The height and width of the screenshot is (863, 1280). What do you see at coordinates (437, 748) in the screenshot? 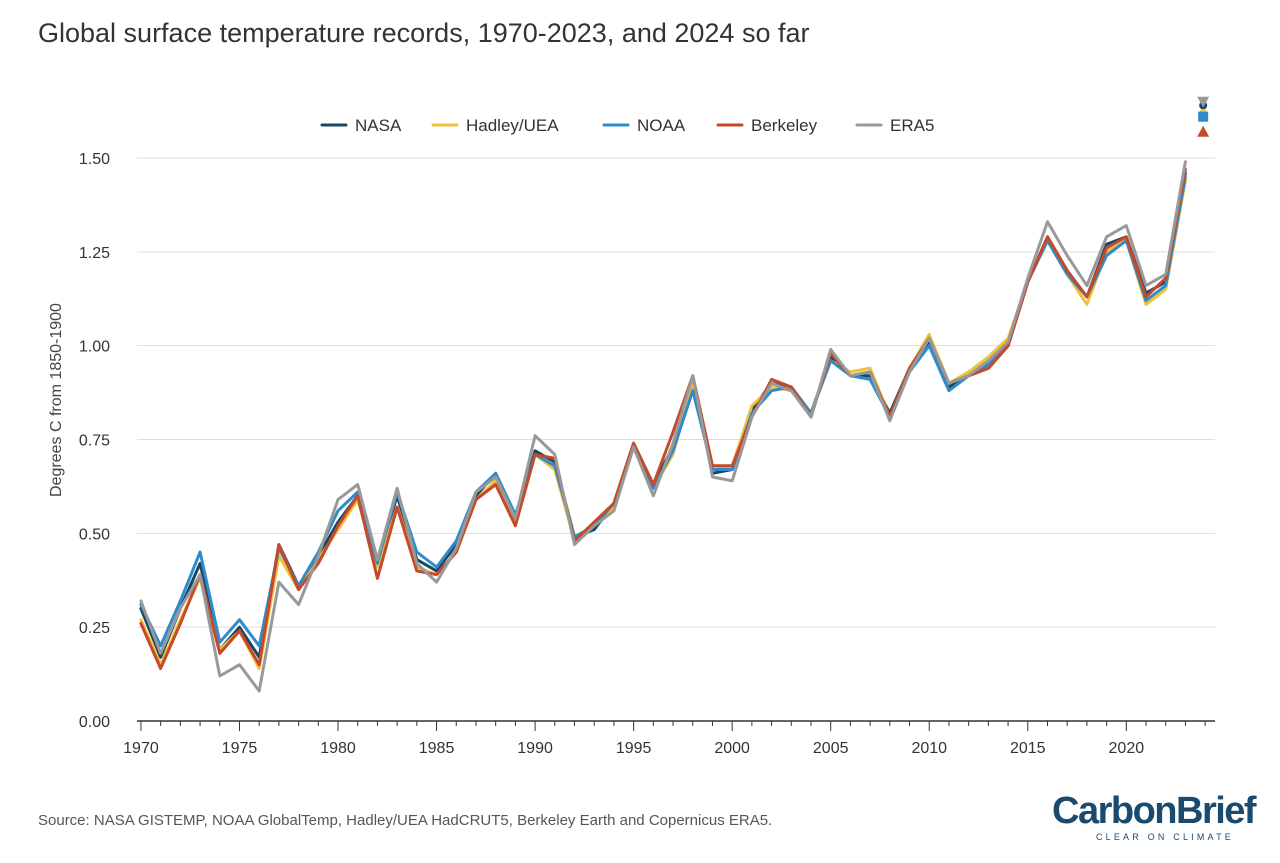
I see `x-tick-label: 1985` at bounding box center [437, 748].